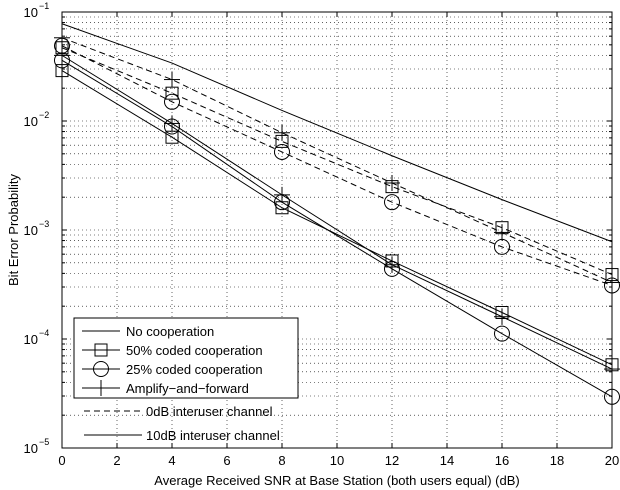 The height and width of the screenshot is (490, 620). Describe the element at coordinates (44, 6) in the screenshot. I see `y-tick-label-exponent: −1` at that location.